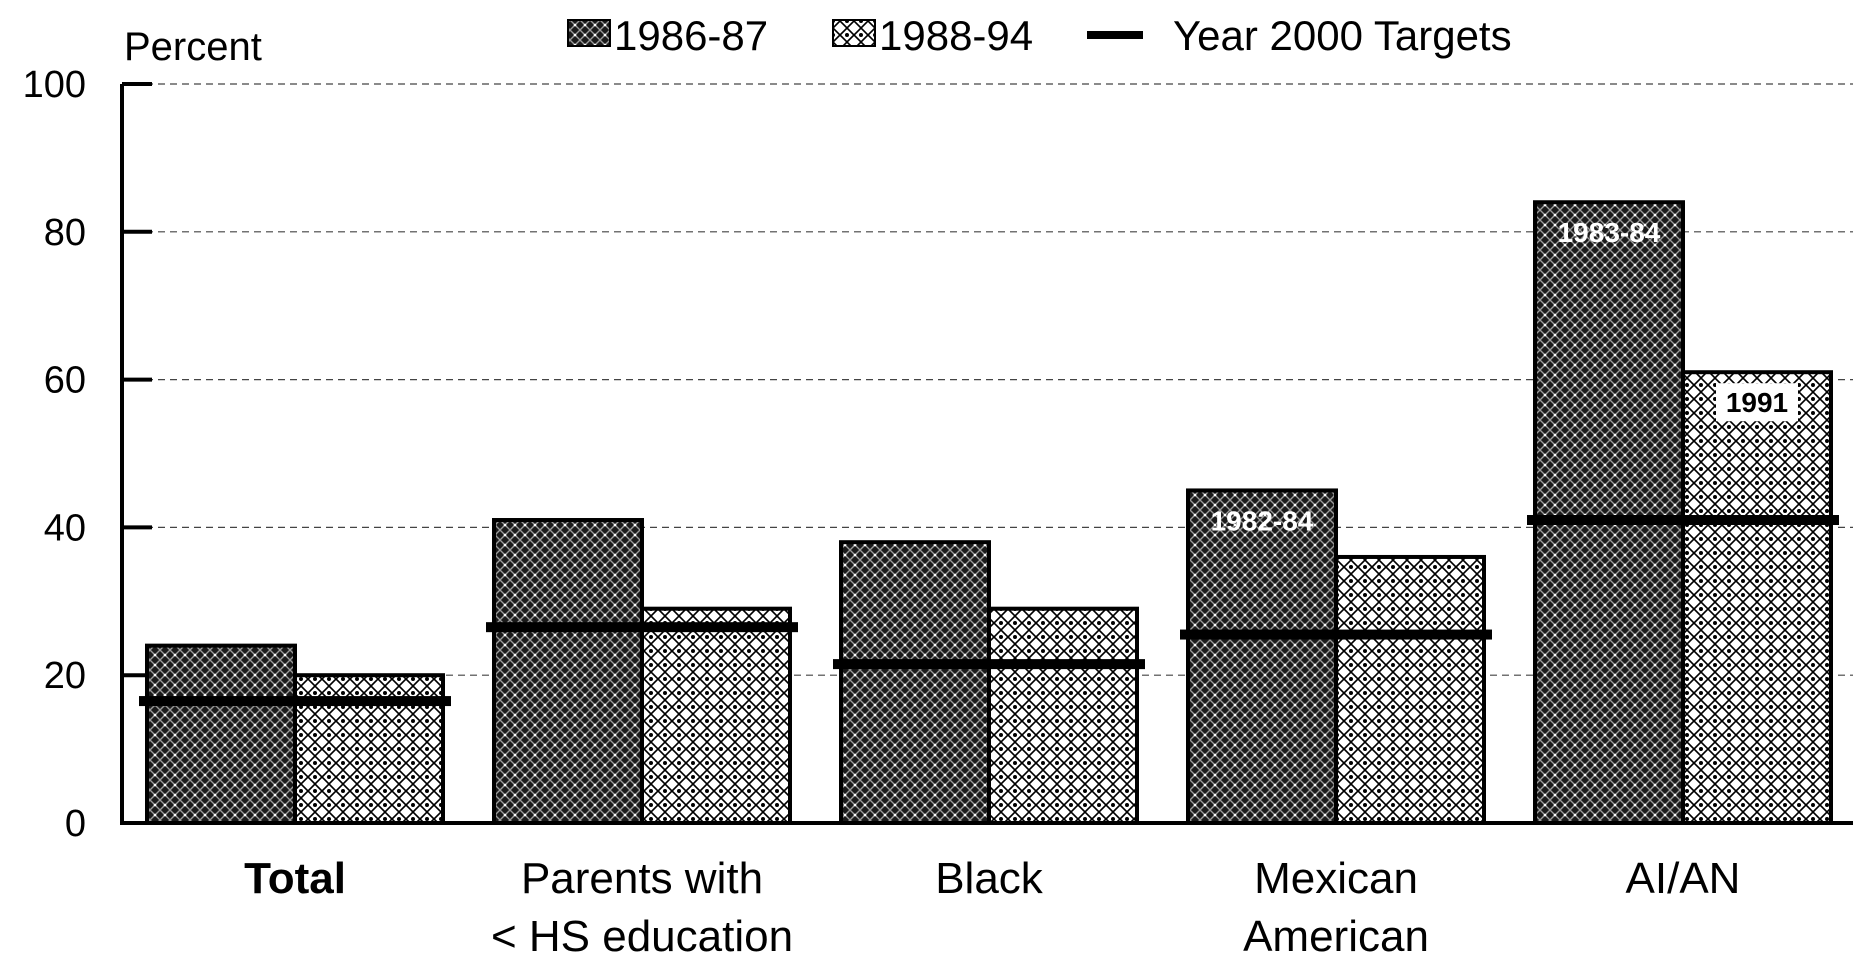  Describe the element at coordinates (295, 878) in the screenshot. I see `category-label: Total` at that location.